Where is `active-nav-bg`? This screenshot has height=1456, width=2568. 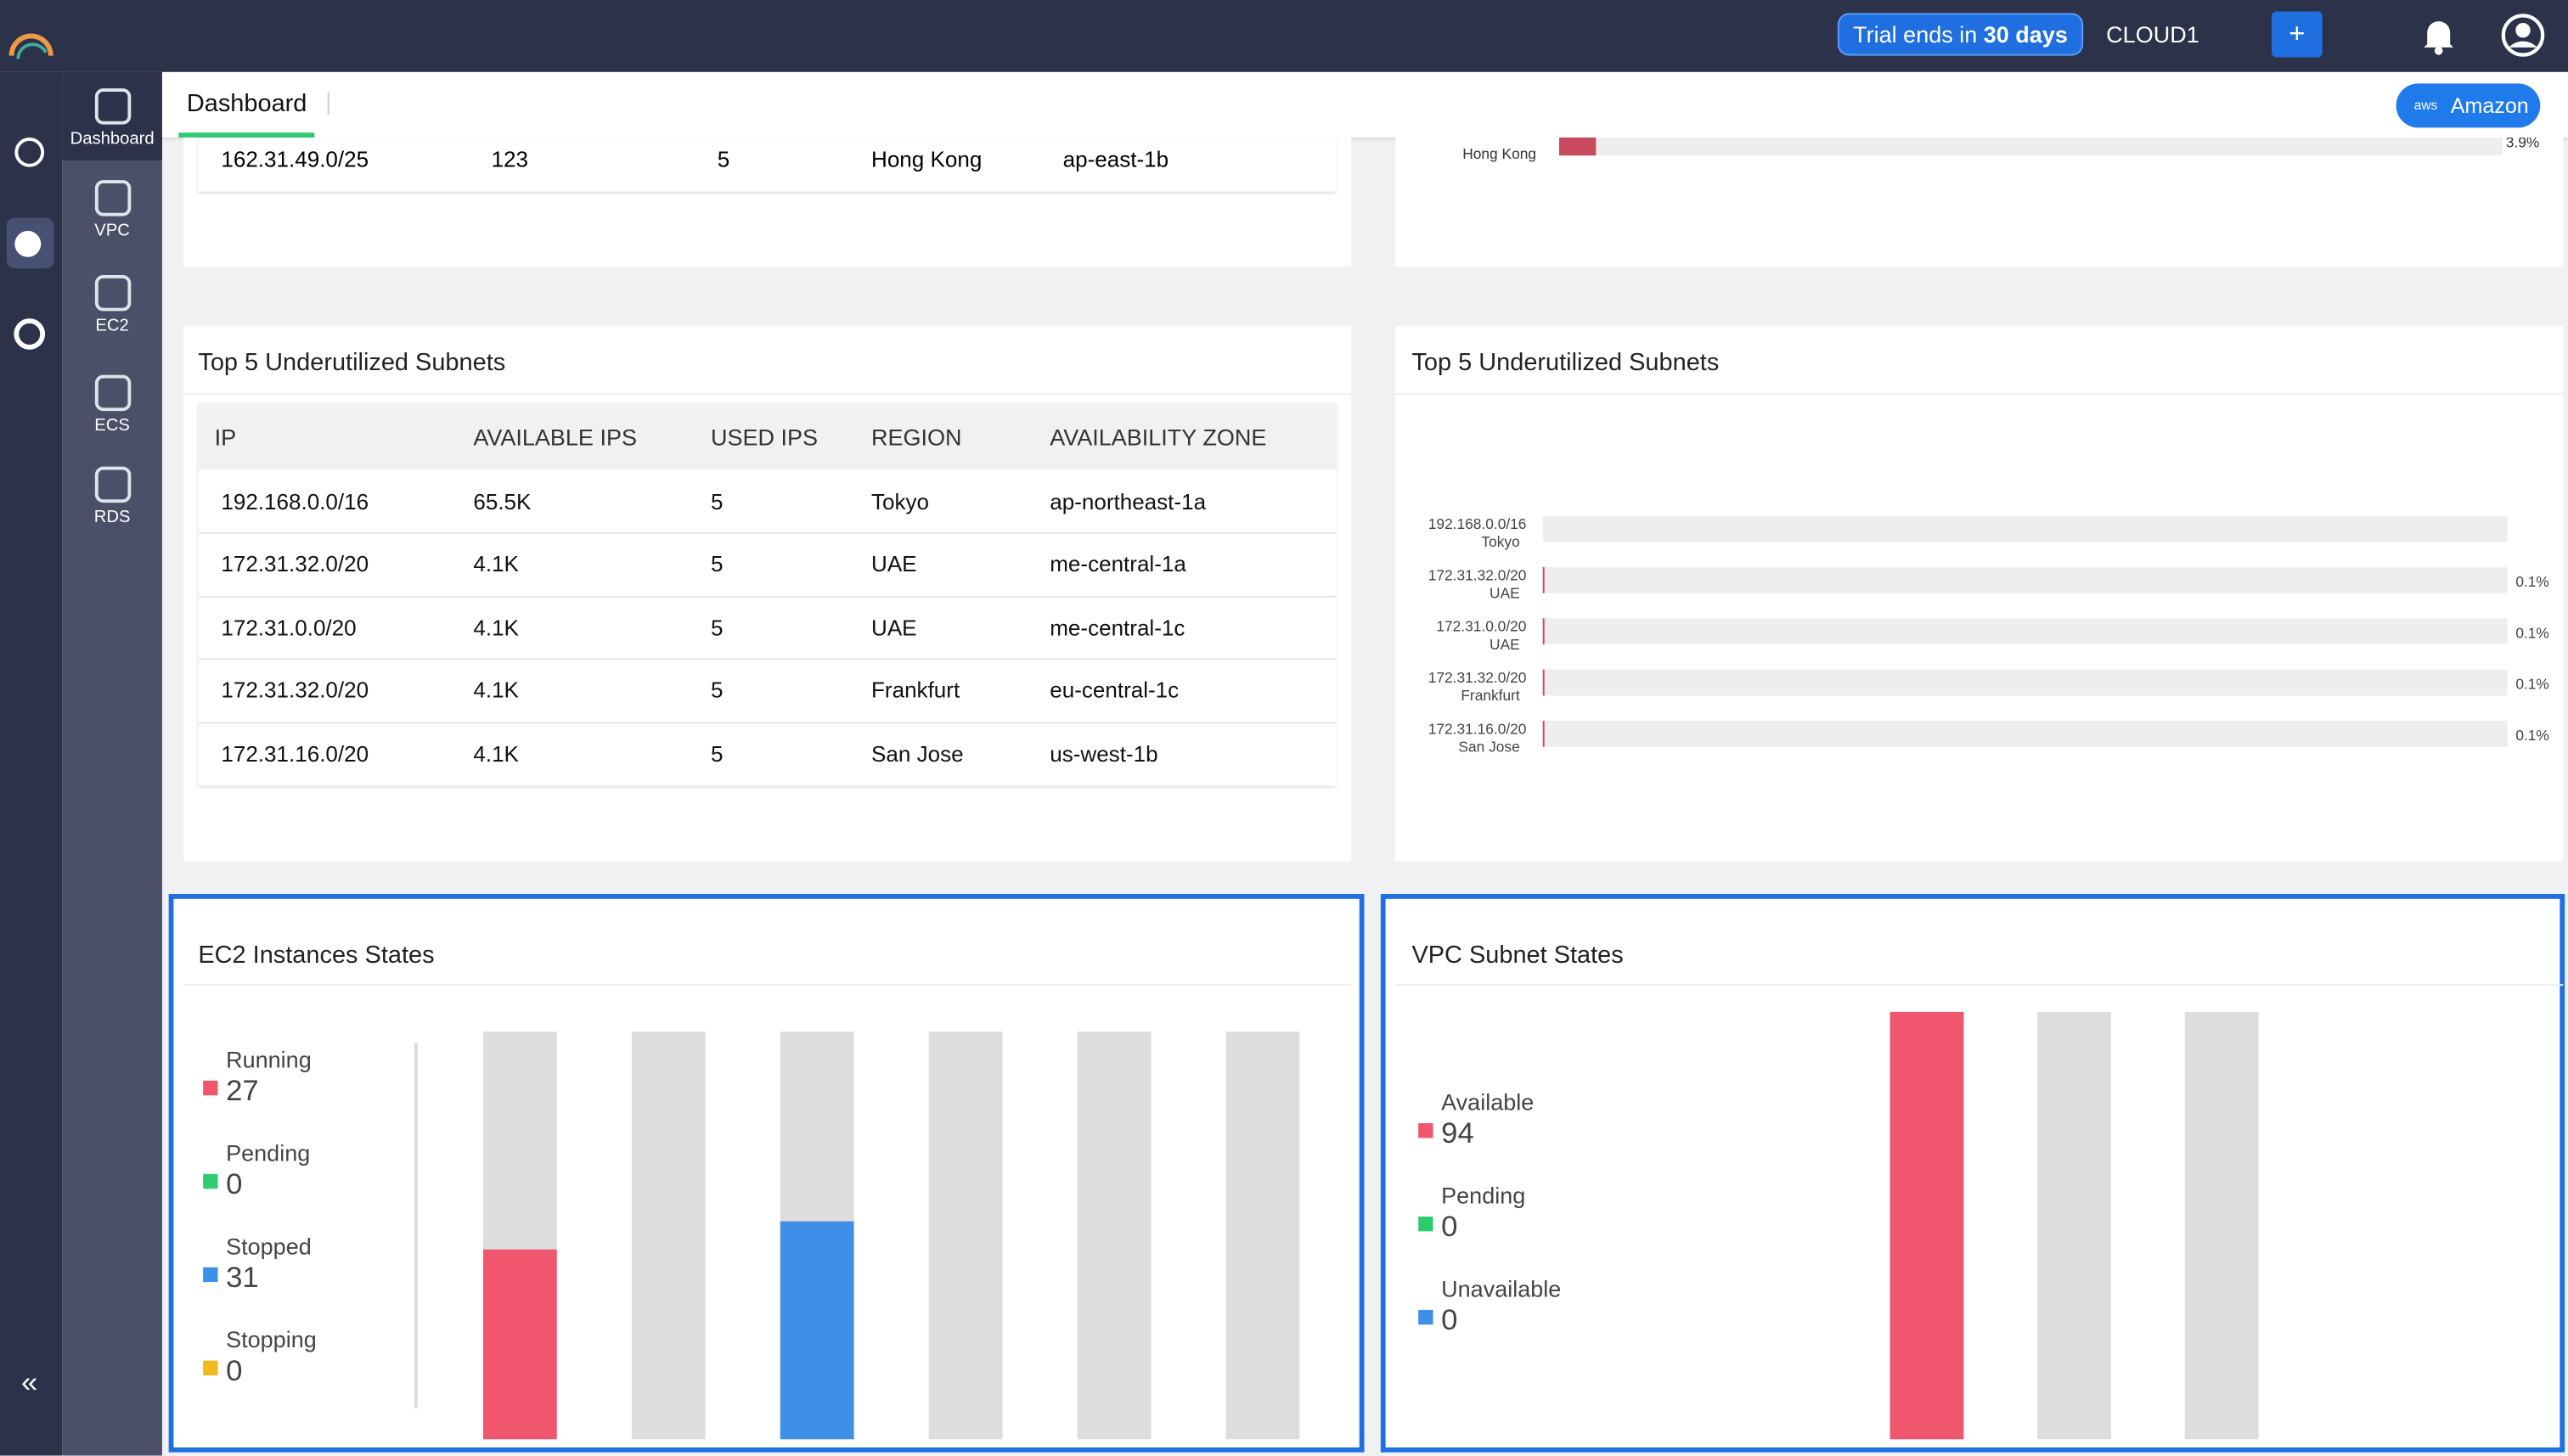 active-nav-bg is located at coordinates (112, 116).